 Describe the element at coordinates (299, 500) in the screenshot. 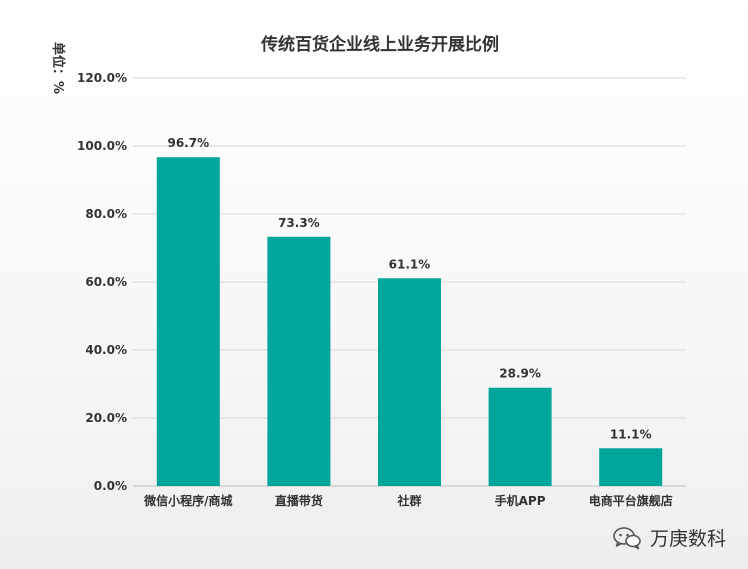

I see `category-label: 直播带货` at that location.